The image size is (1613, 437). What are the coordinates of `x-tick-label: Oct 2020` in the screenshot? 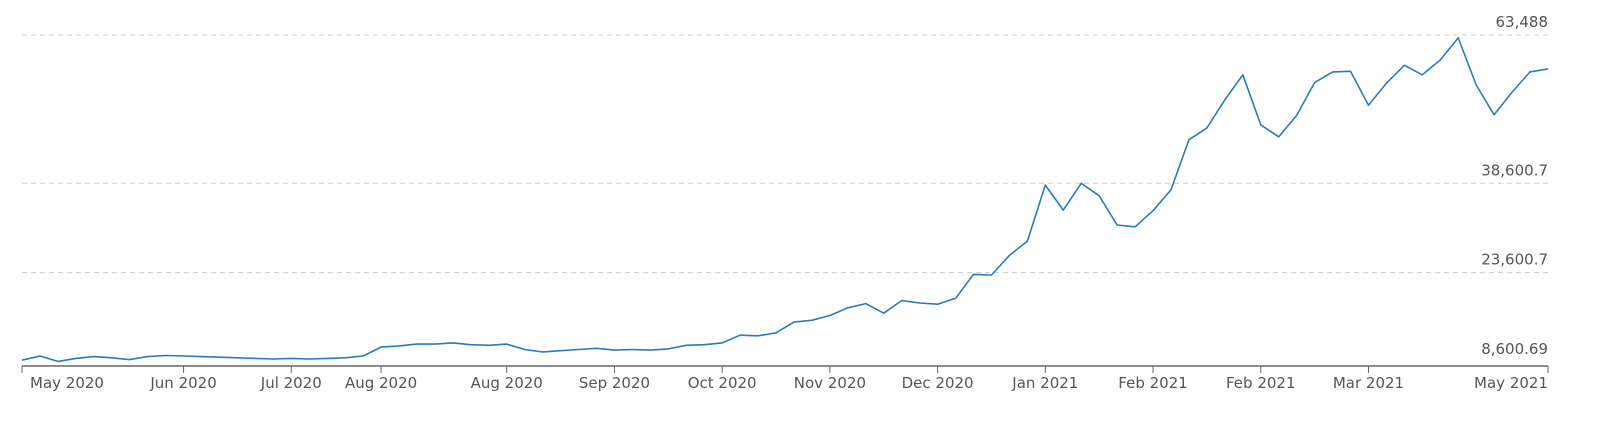 It's located at (722, 383).